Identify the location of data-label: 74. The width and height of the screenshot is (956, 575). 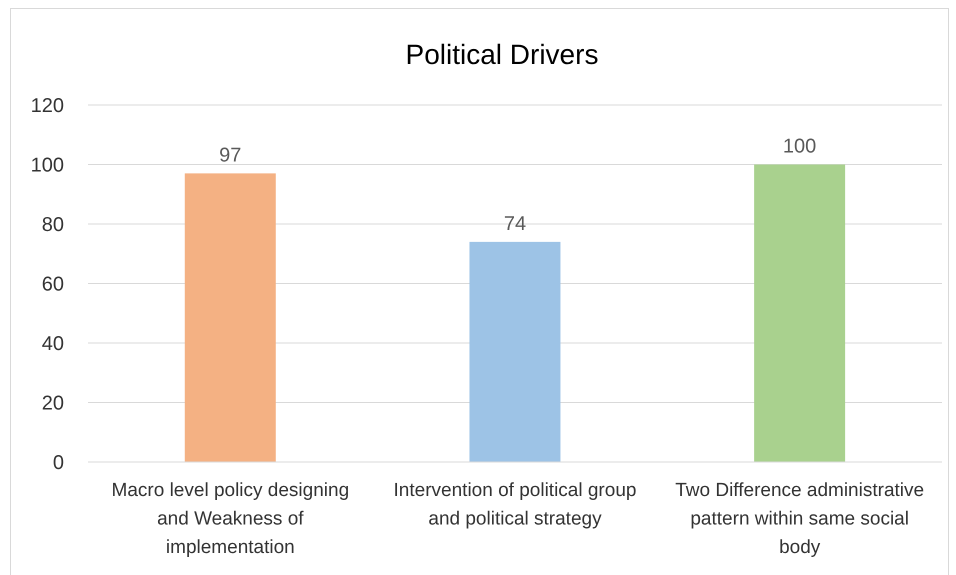
(515, 223).